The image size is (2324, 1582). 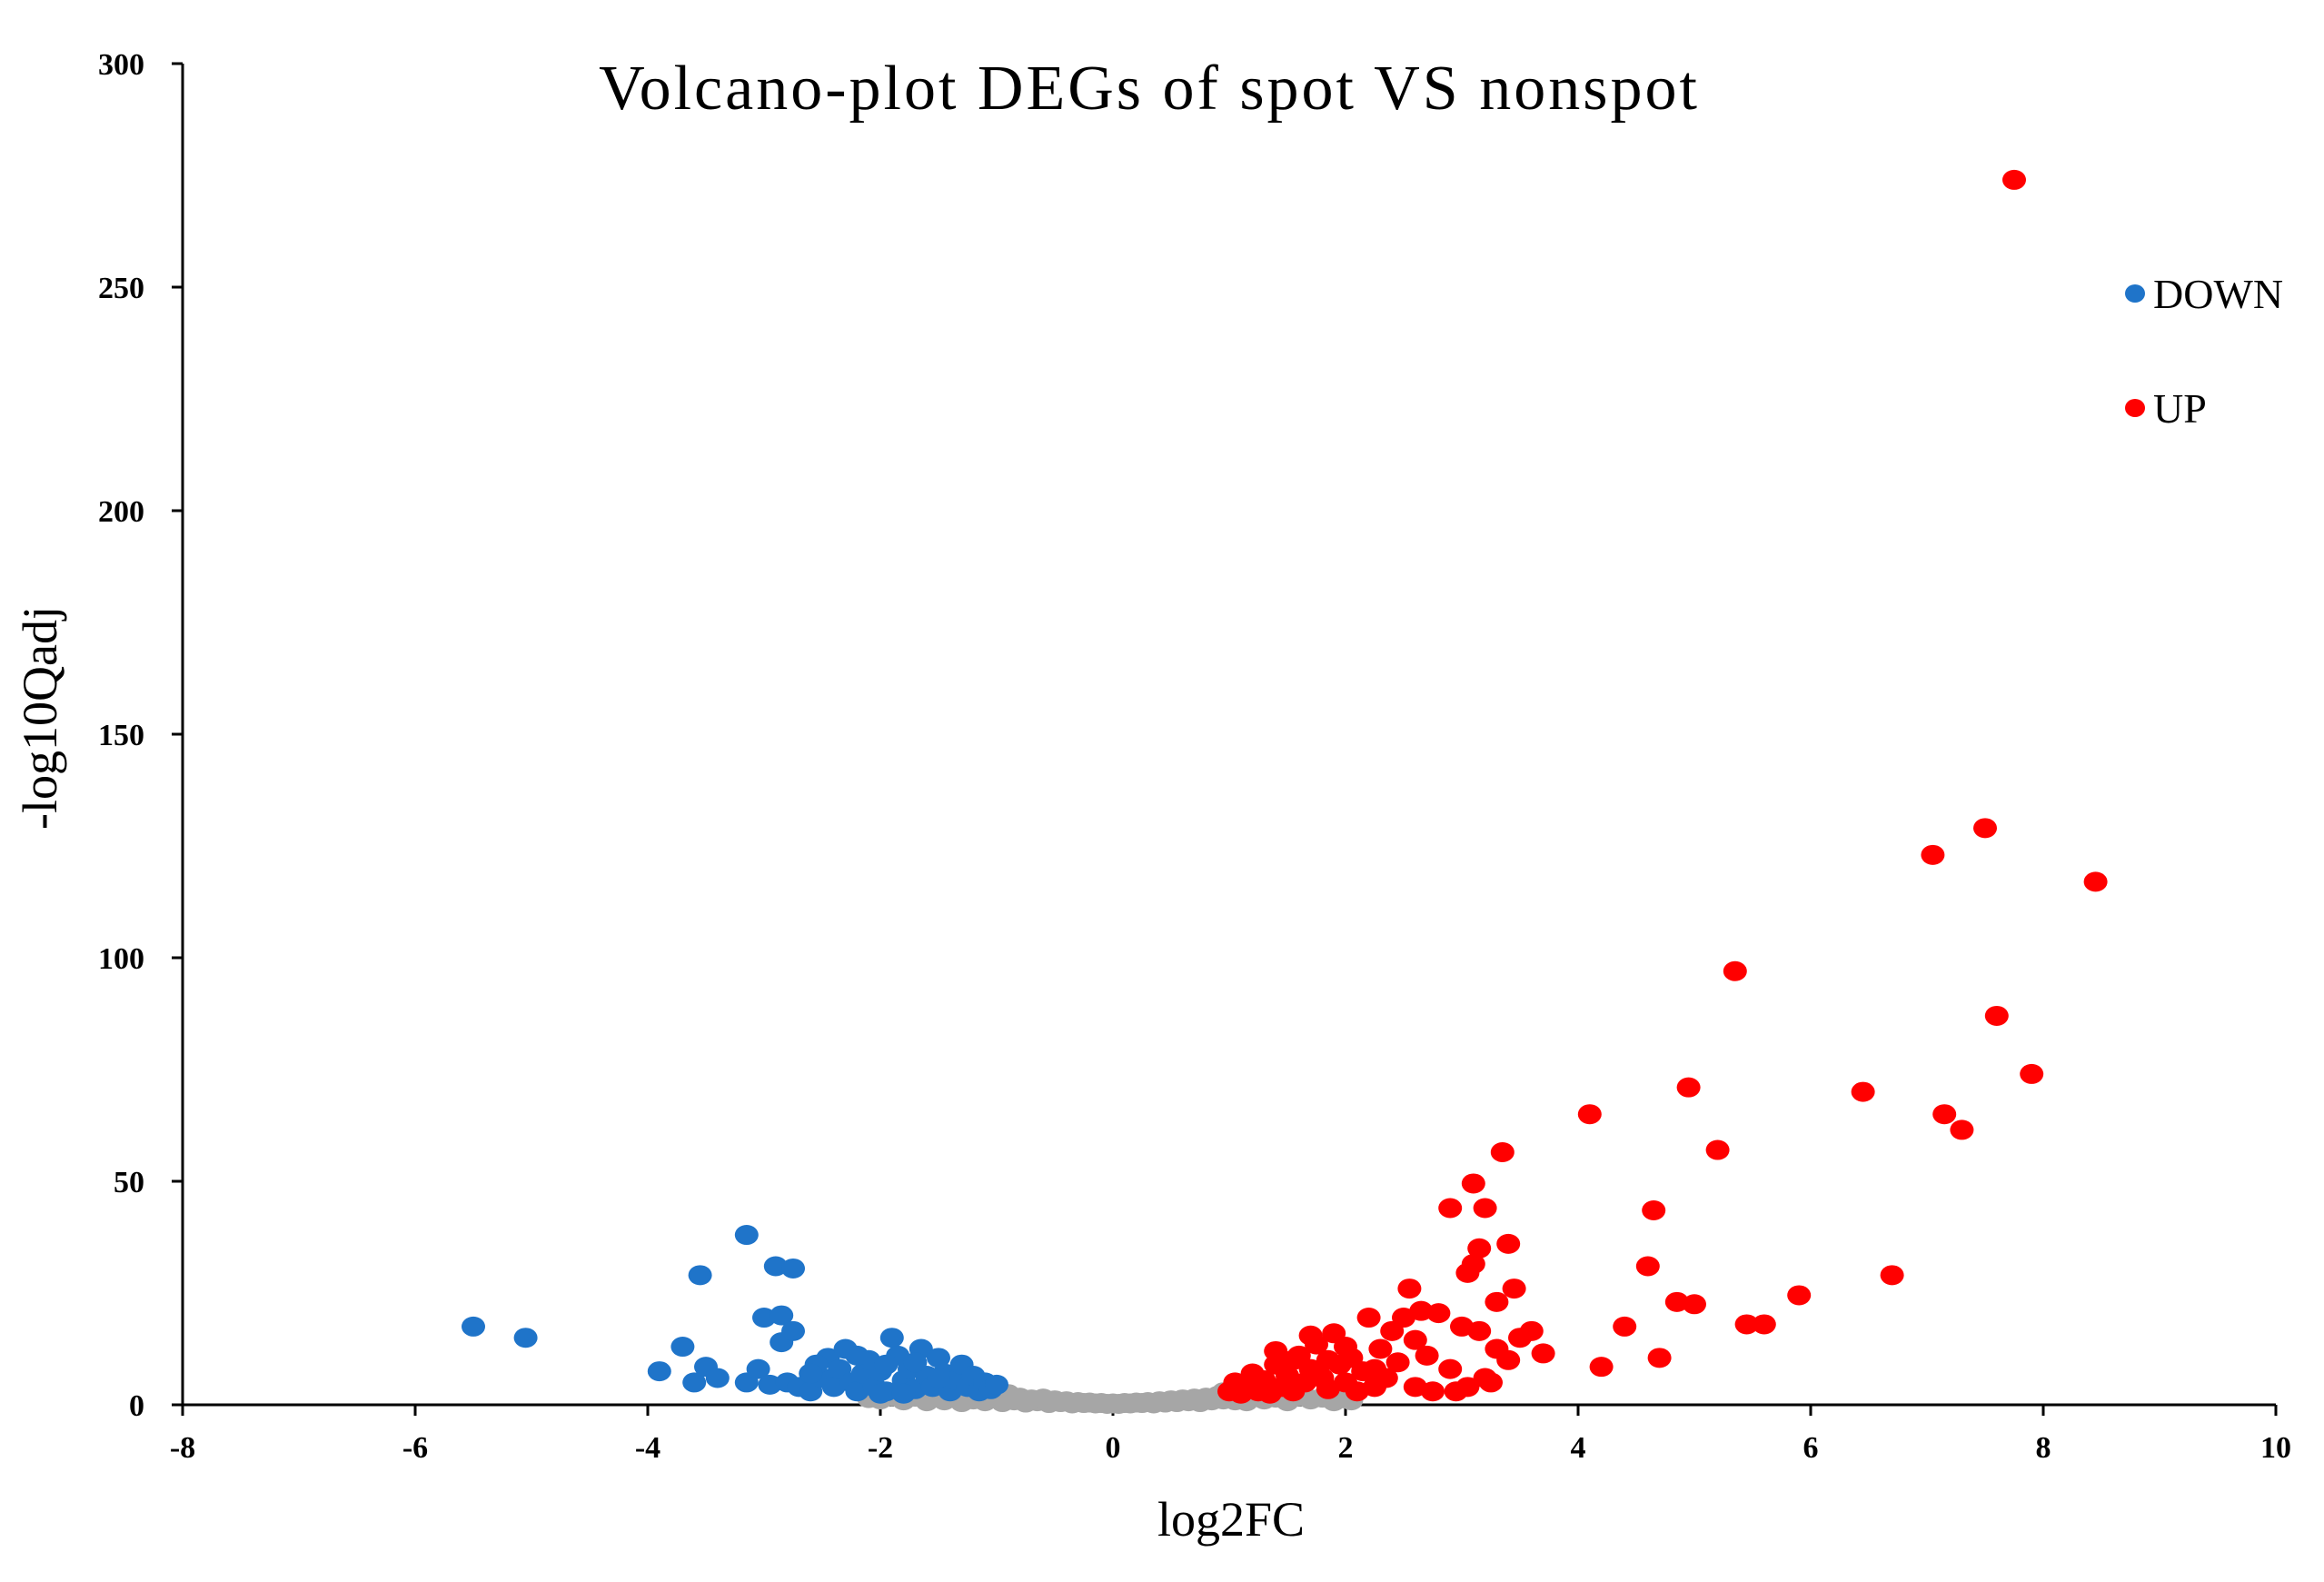 What do you see at coordinates (121, 289) in the screenshot?
I see `y-tick-label: 250` at bounding box center [121, 289].